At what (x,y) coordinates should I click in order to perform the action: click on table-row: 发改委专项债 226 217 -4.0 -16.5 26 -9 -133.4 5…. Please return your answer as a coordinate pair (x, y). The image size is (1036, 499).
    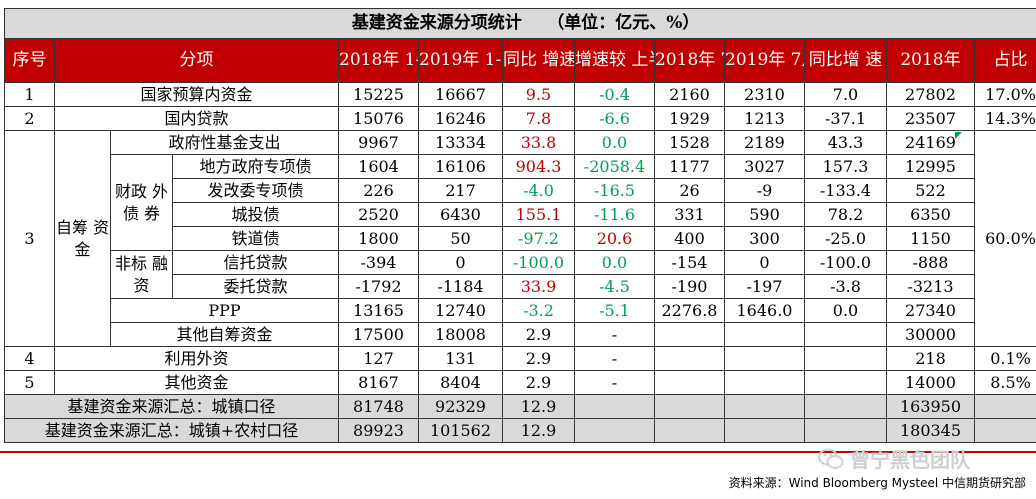
    Looking at the image, I should click on (520, 190).